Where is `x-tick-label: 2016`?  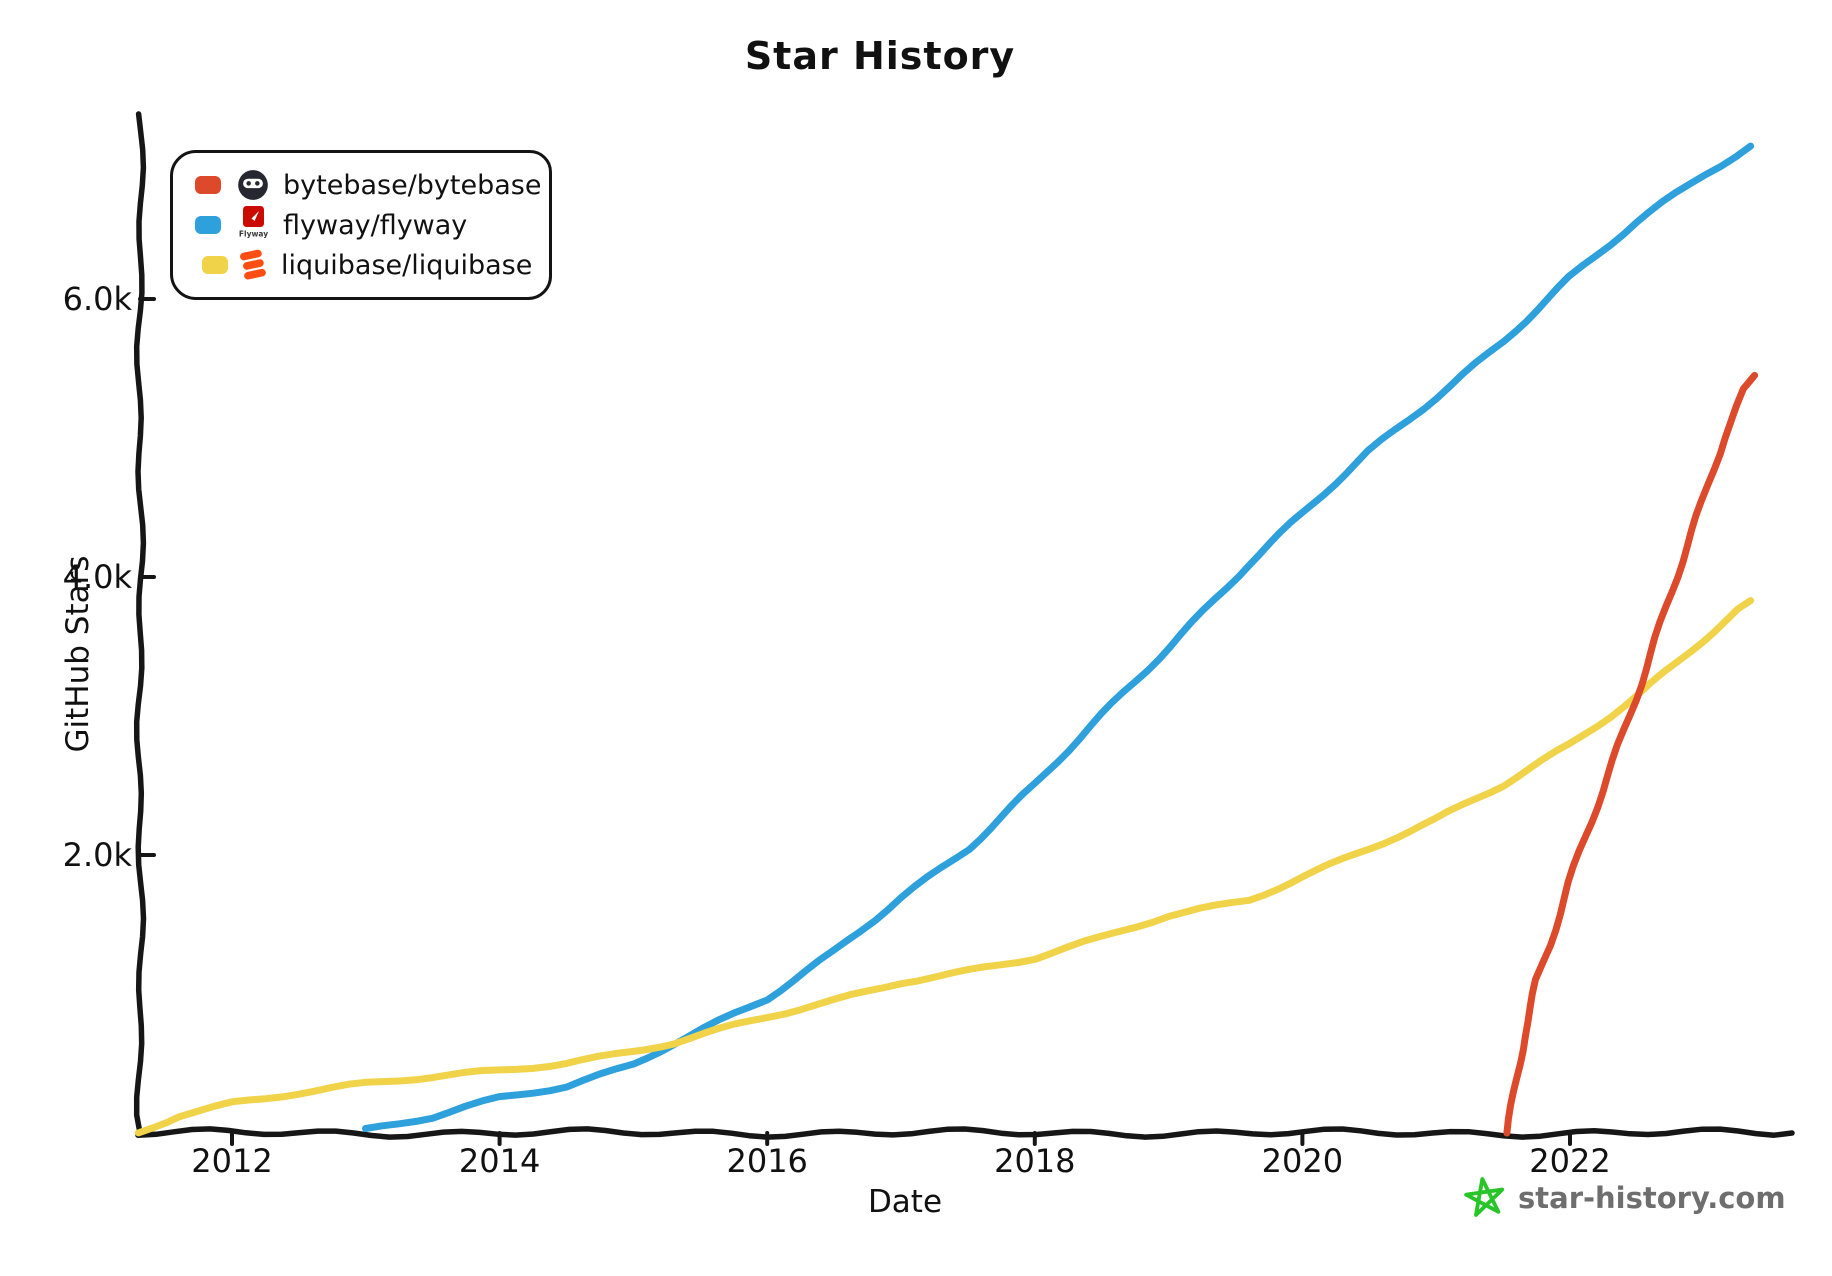
x-tick-label: 2016 is located at coordinates (767, 1161).